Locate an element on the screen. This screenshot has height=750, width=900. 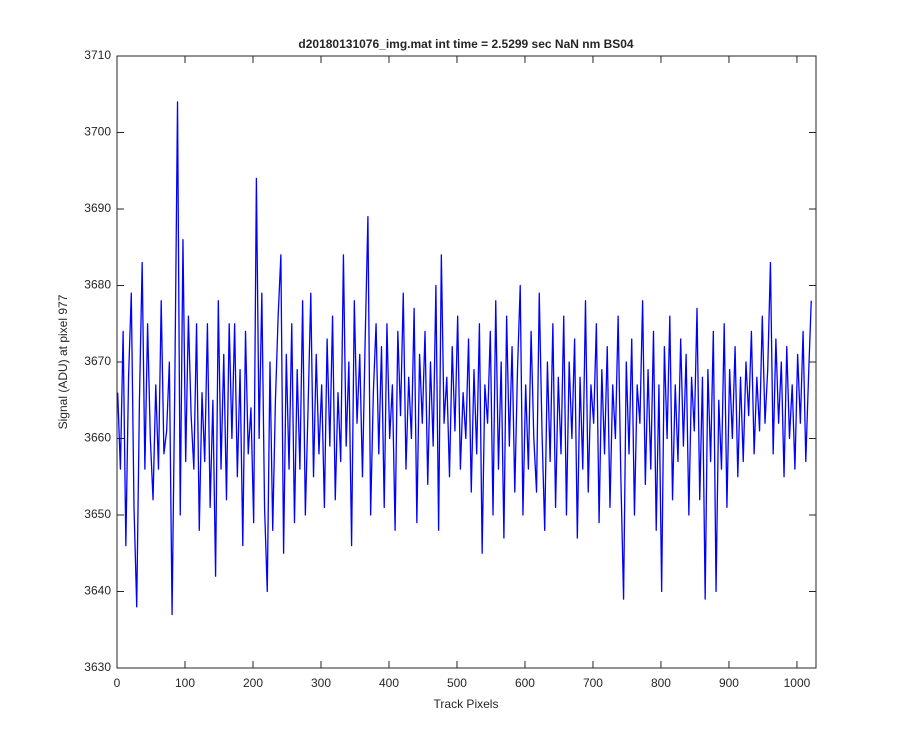
y-tick-label: 3630 is located at coordinates (97, 667).